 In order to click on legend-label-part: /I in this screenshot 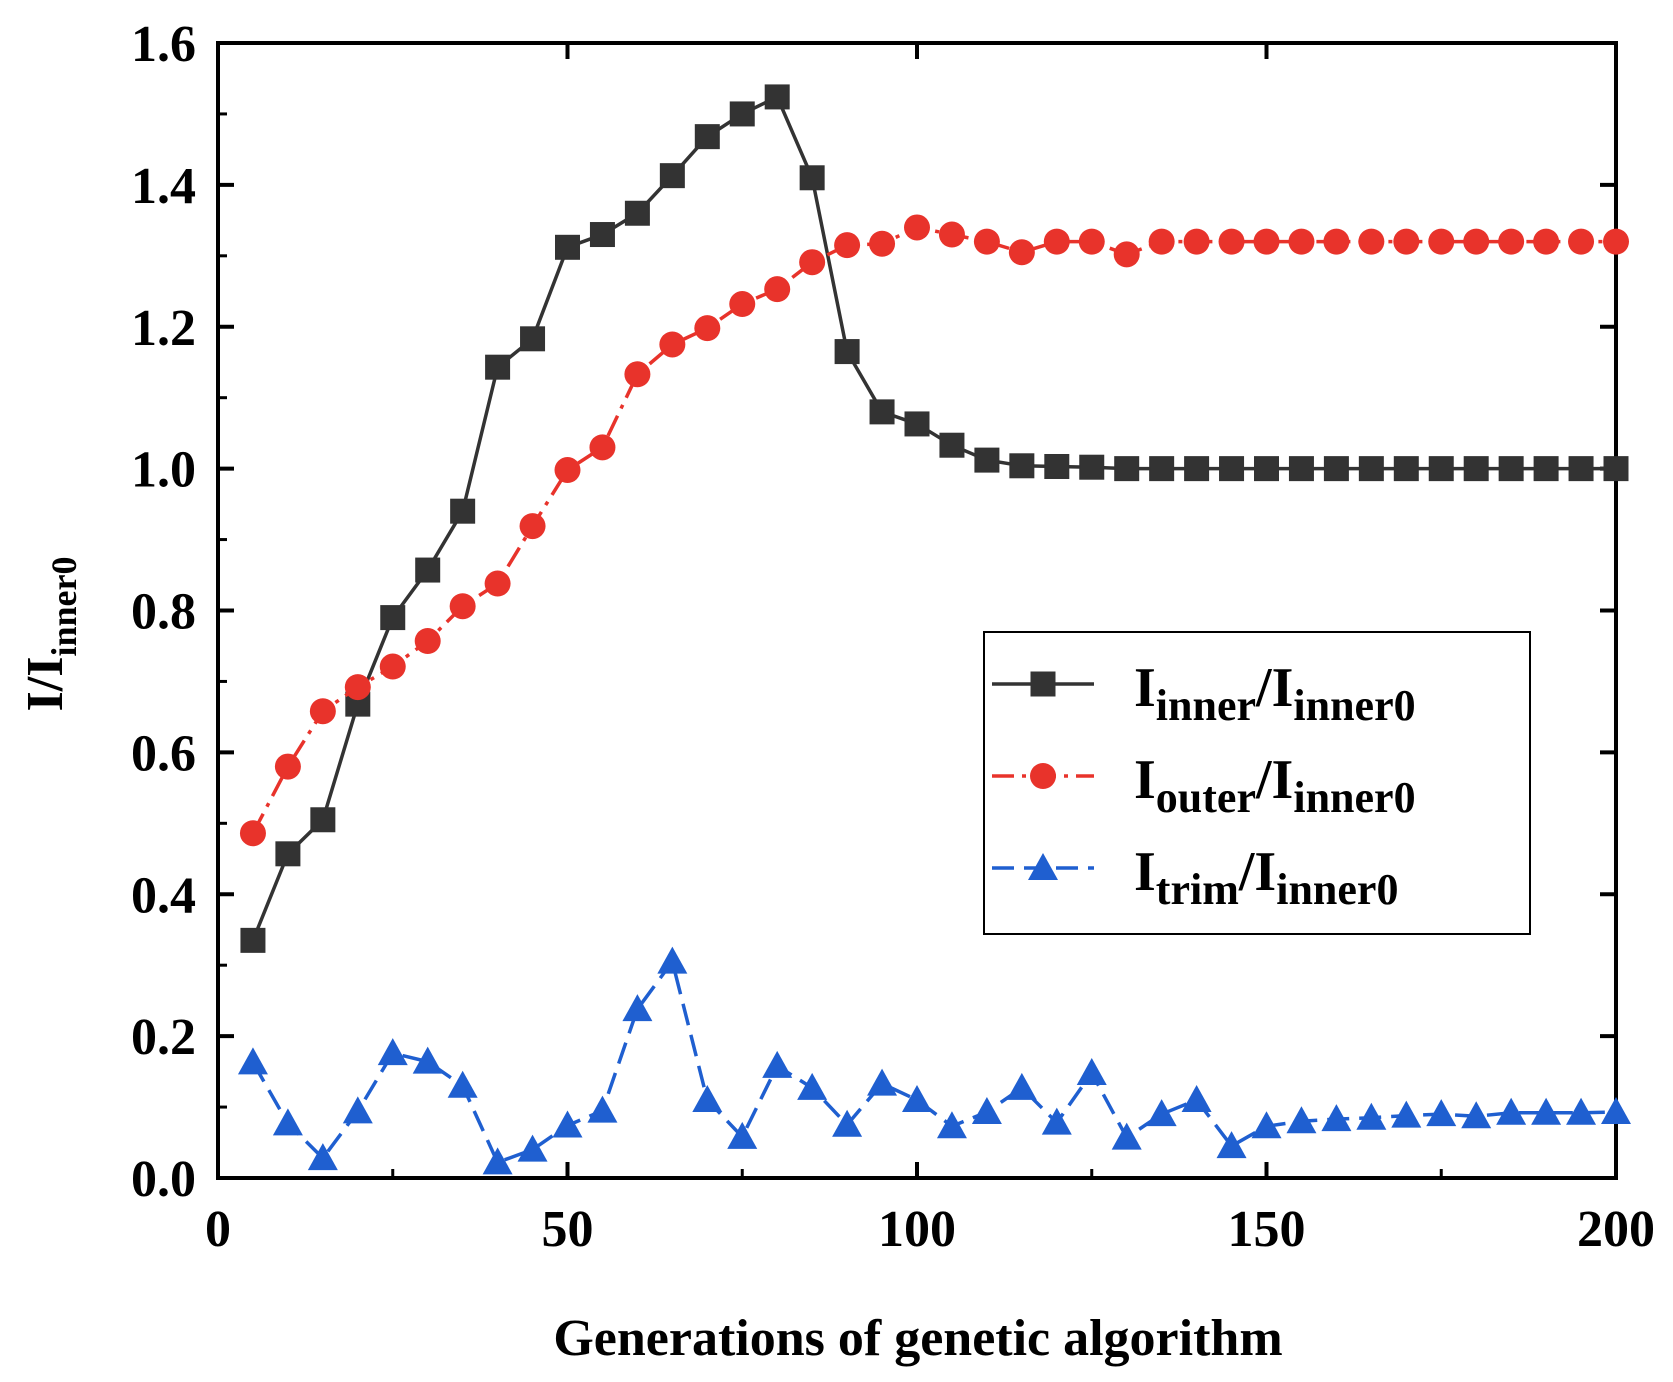, I will do `click(1257, 872)`.